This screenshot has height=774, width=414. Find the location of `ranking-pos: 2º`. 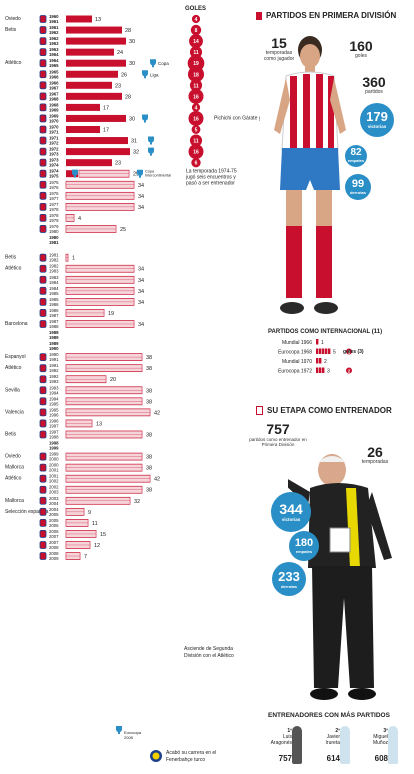

ranking-pos: 2º is located at coordinates (337, 731).